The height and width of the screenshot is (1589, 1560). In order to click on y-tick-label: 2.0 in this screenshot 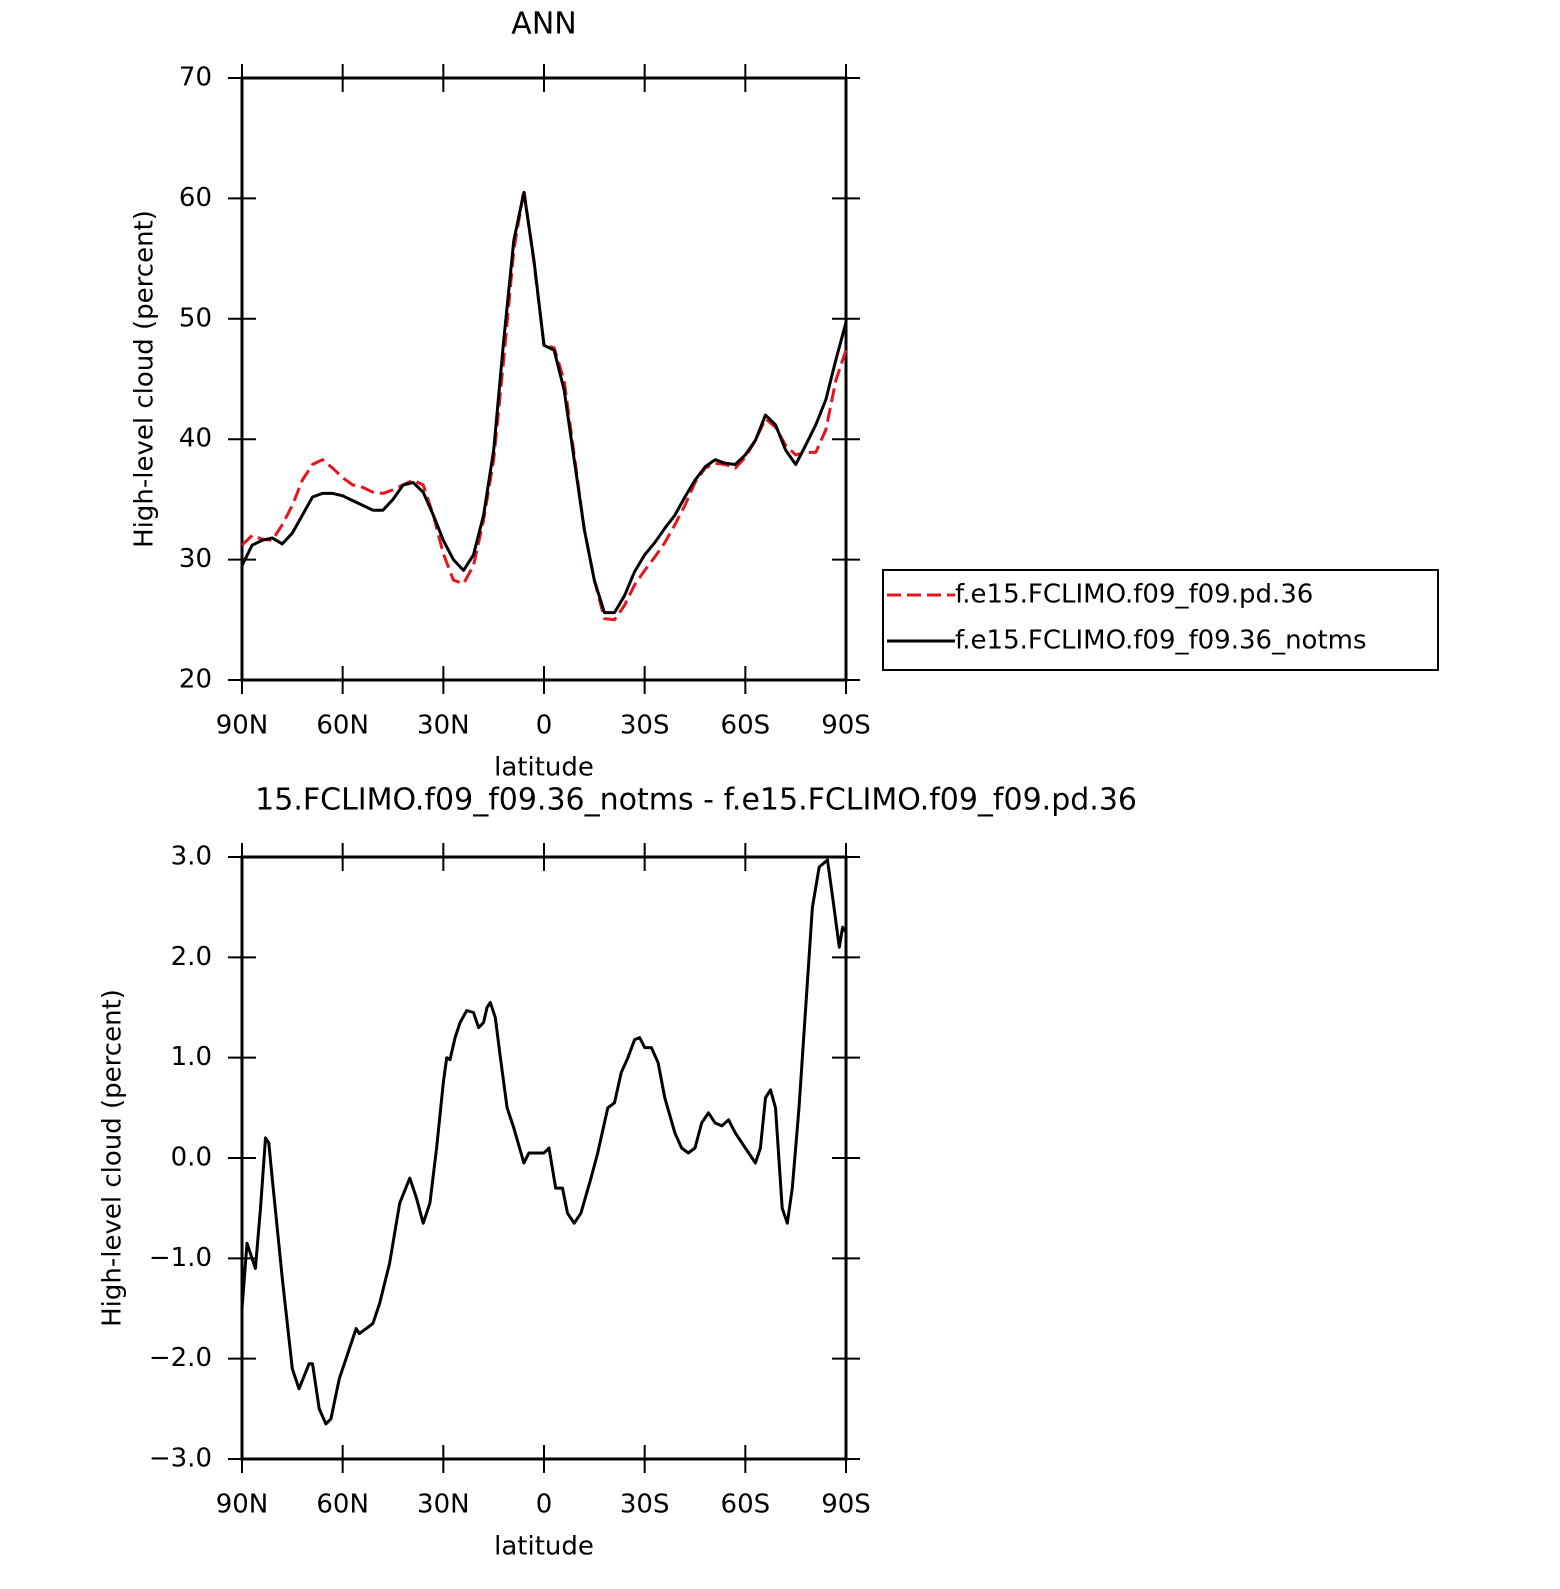, I will do `click(191, 957)`.